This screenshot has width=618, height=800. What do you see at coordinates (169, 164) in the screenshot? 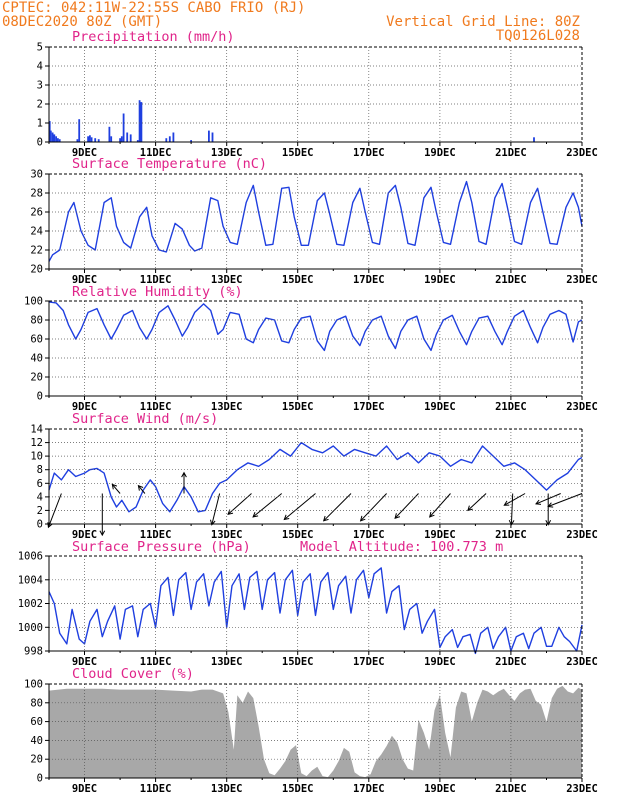
I see `surface-temperature-title: Surface Temperature (nC)` at bounding box center [169, 164].